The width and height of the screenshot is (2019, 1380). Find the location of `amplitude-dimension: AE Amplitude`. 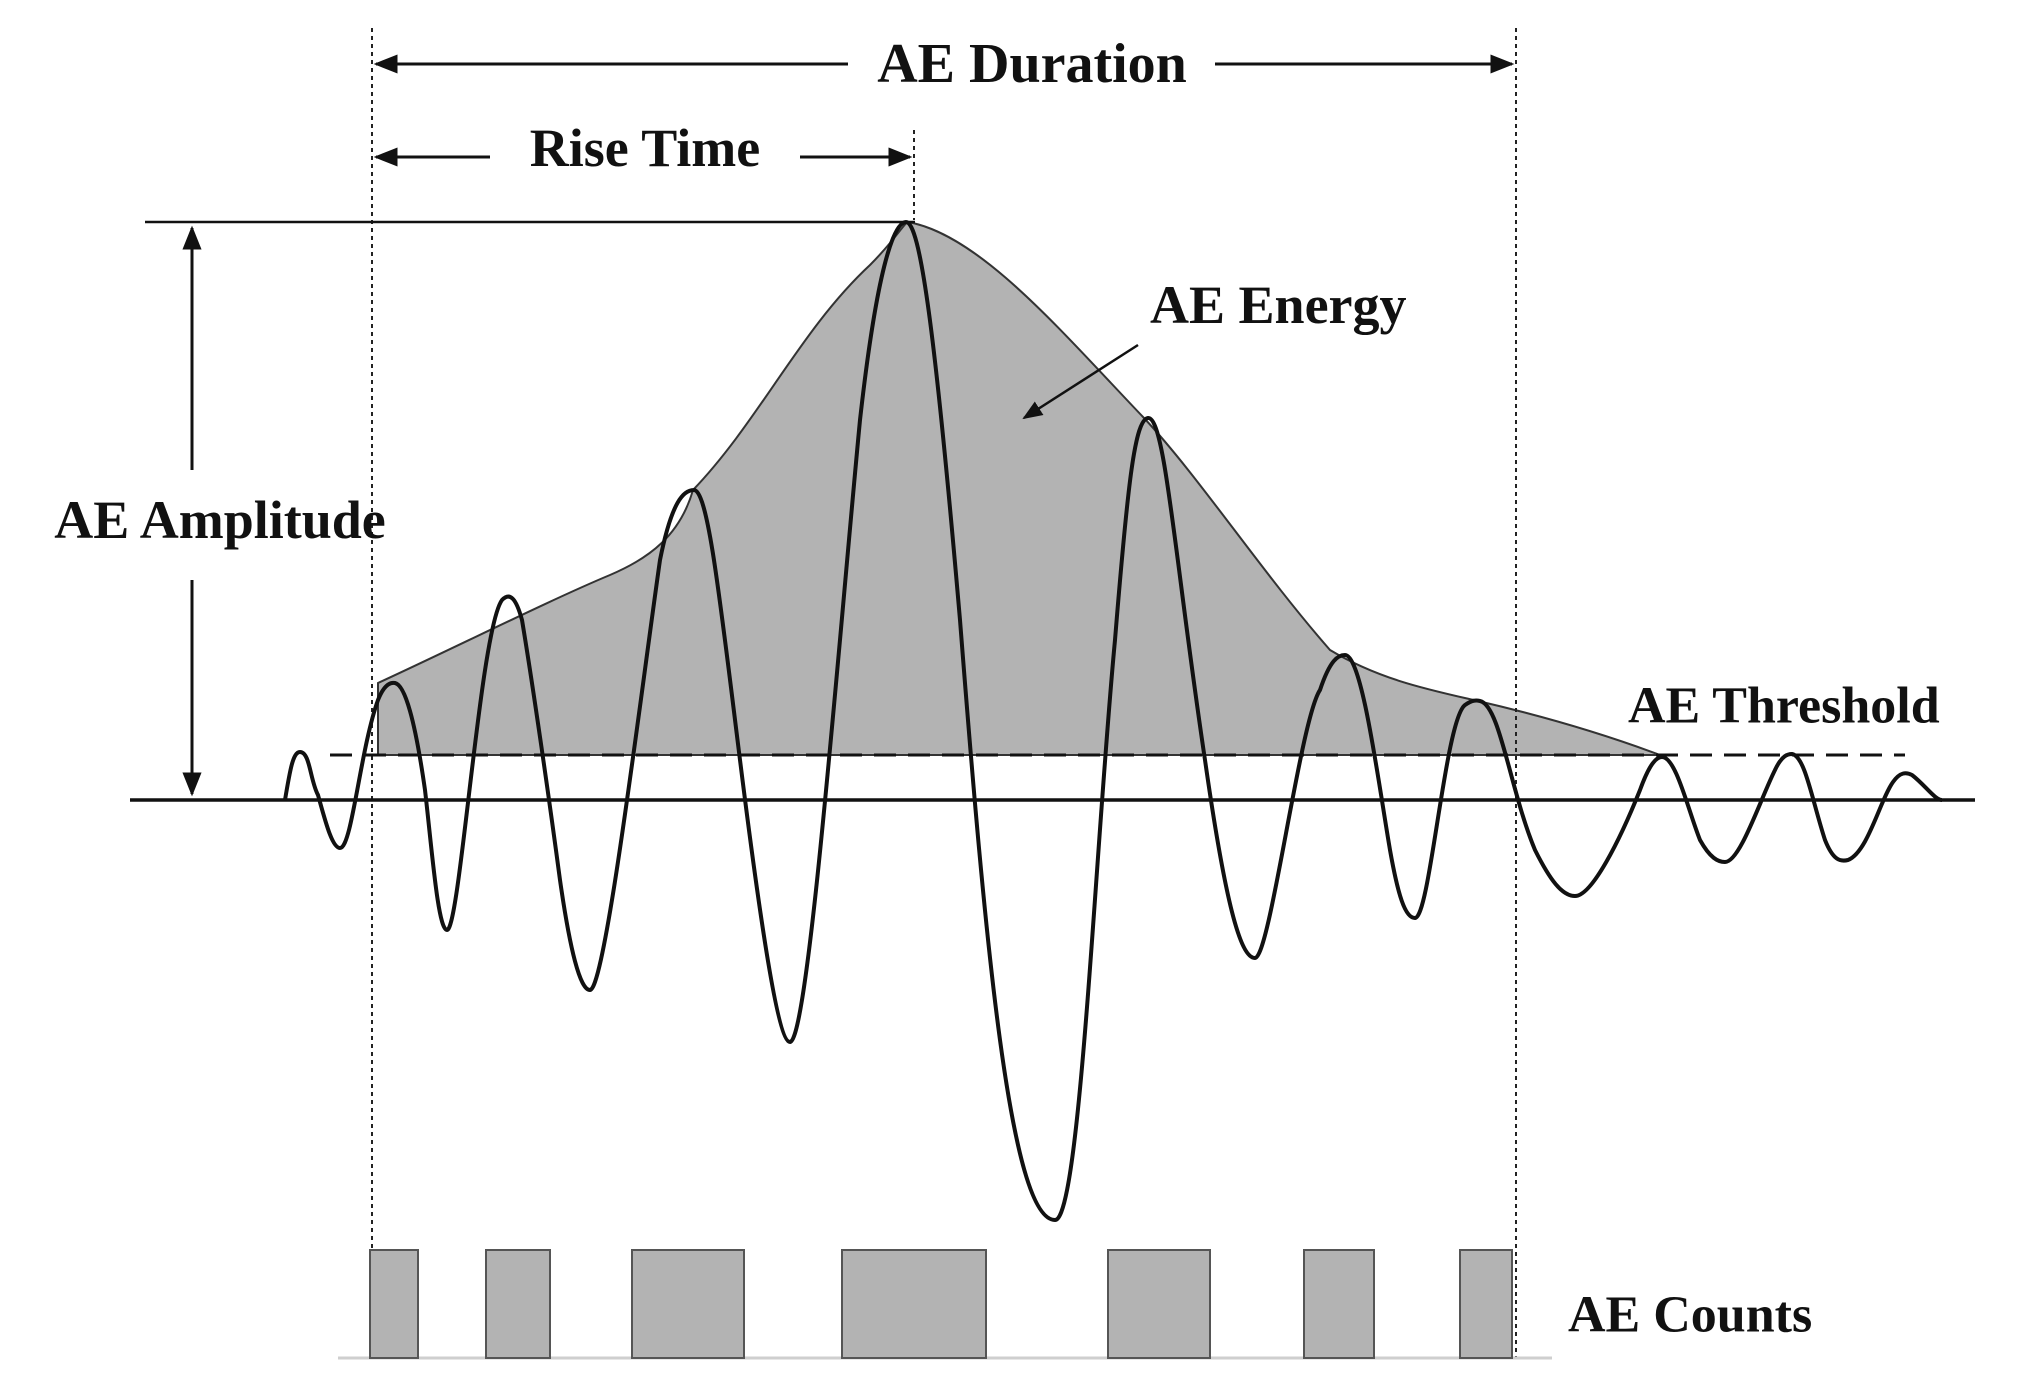

amplitude-dimension: AE Amplitude is located at coordinates (220, 511).